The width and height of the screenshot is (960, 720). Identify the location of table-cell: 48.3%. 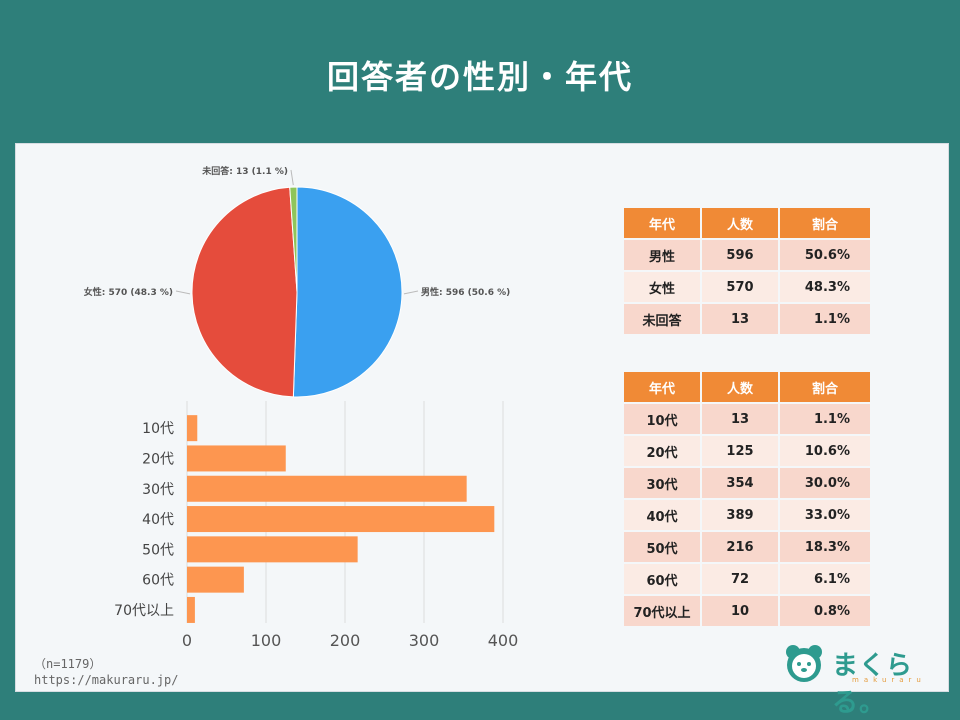
(825, 287).